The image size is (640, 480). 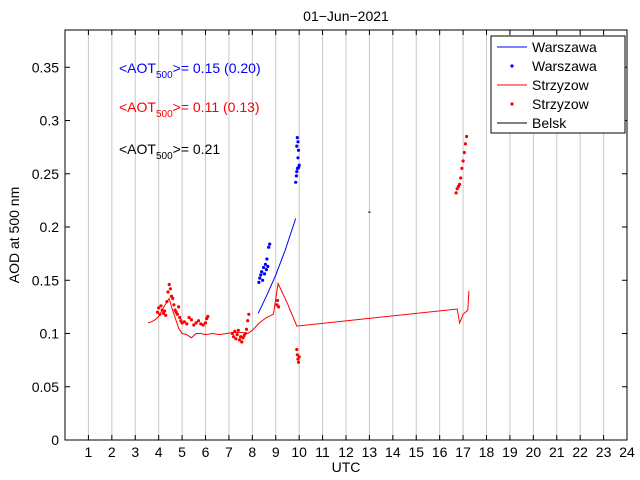 What do you see at coordinates (604, 452) in the screenshot?
I see `x-tick-label: 23` at bounding box center [604, 452].